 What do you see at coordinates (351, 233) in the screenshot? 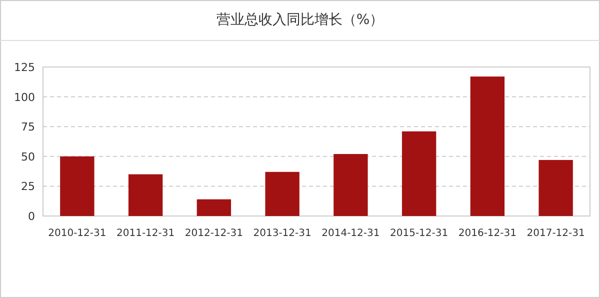
I see `x-tick-label: 2014-12-31` at bounding box center [351, 233].